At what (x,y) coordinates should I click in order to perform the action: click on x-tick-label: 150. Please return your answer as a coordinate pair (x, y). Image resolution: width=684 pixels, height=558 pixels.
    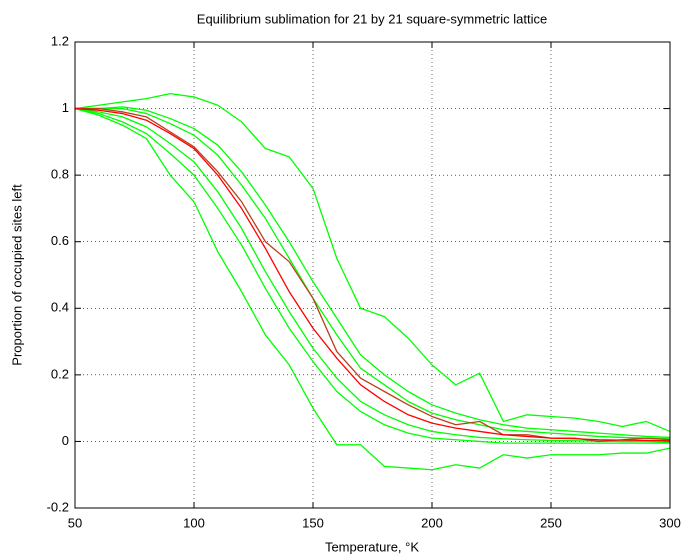
    Looking at the image, I should click on (313, 522).